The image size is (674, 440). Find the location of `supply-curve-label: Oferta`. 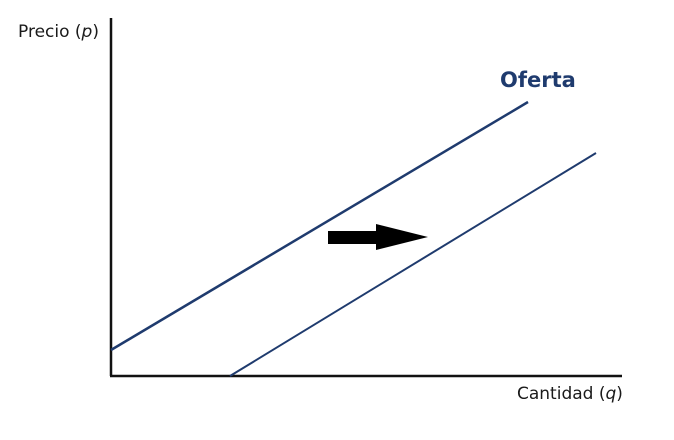

supply-curve-label: Oferta is located at coordinates (538, 80).